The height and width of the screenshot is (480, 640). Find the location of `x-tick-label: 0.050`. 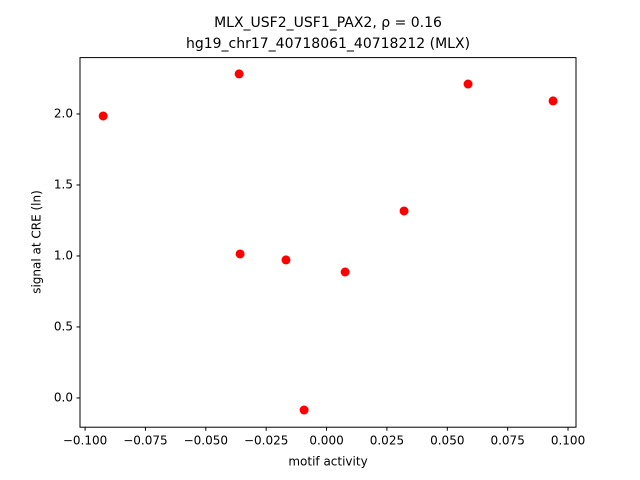

x-tick-label: 0.050 is located at coordinates (447, 441).